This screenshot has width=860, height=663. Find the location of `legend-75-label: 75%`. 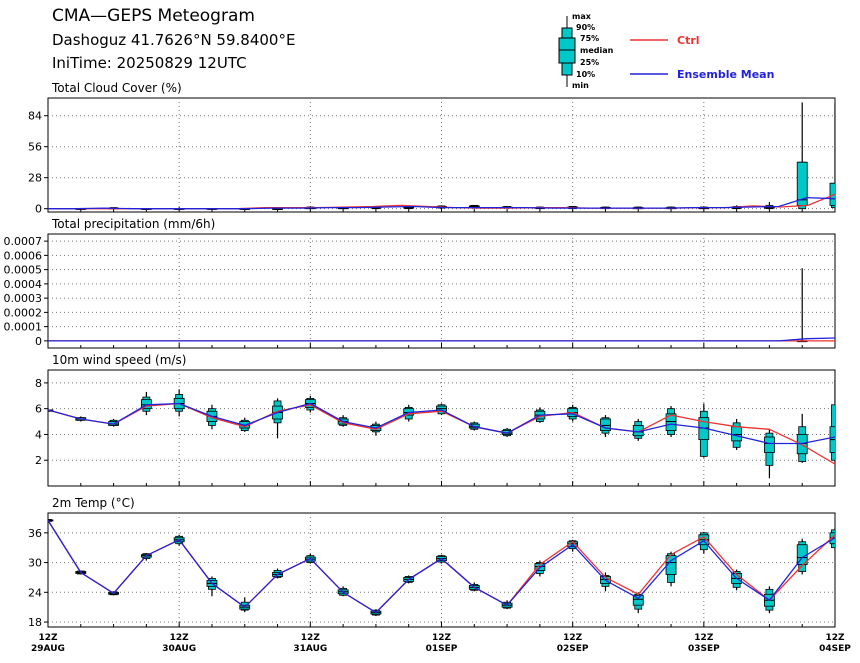

legend-75-label: 75% is located at coordinates (589, 38).